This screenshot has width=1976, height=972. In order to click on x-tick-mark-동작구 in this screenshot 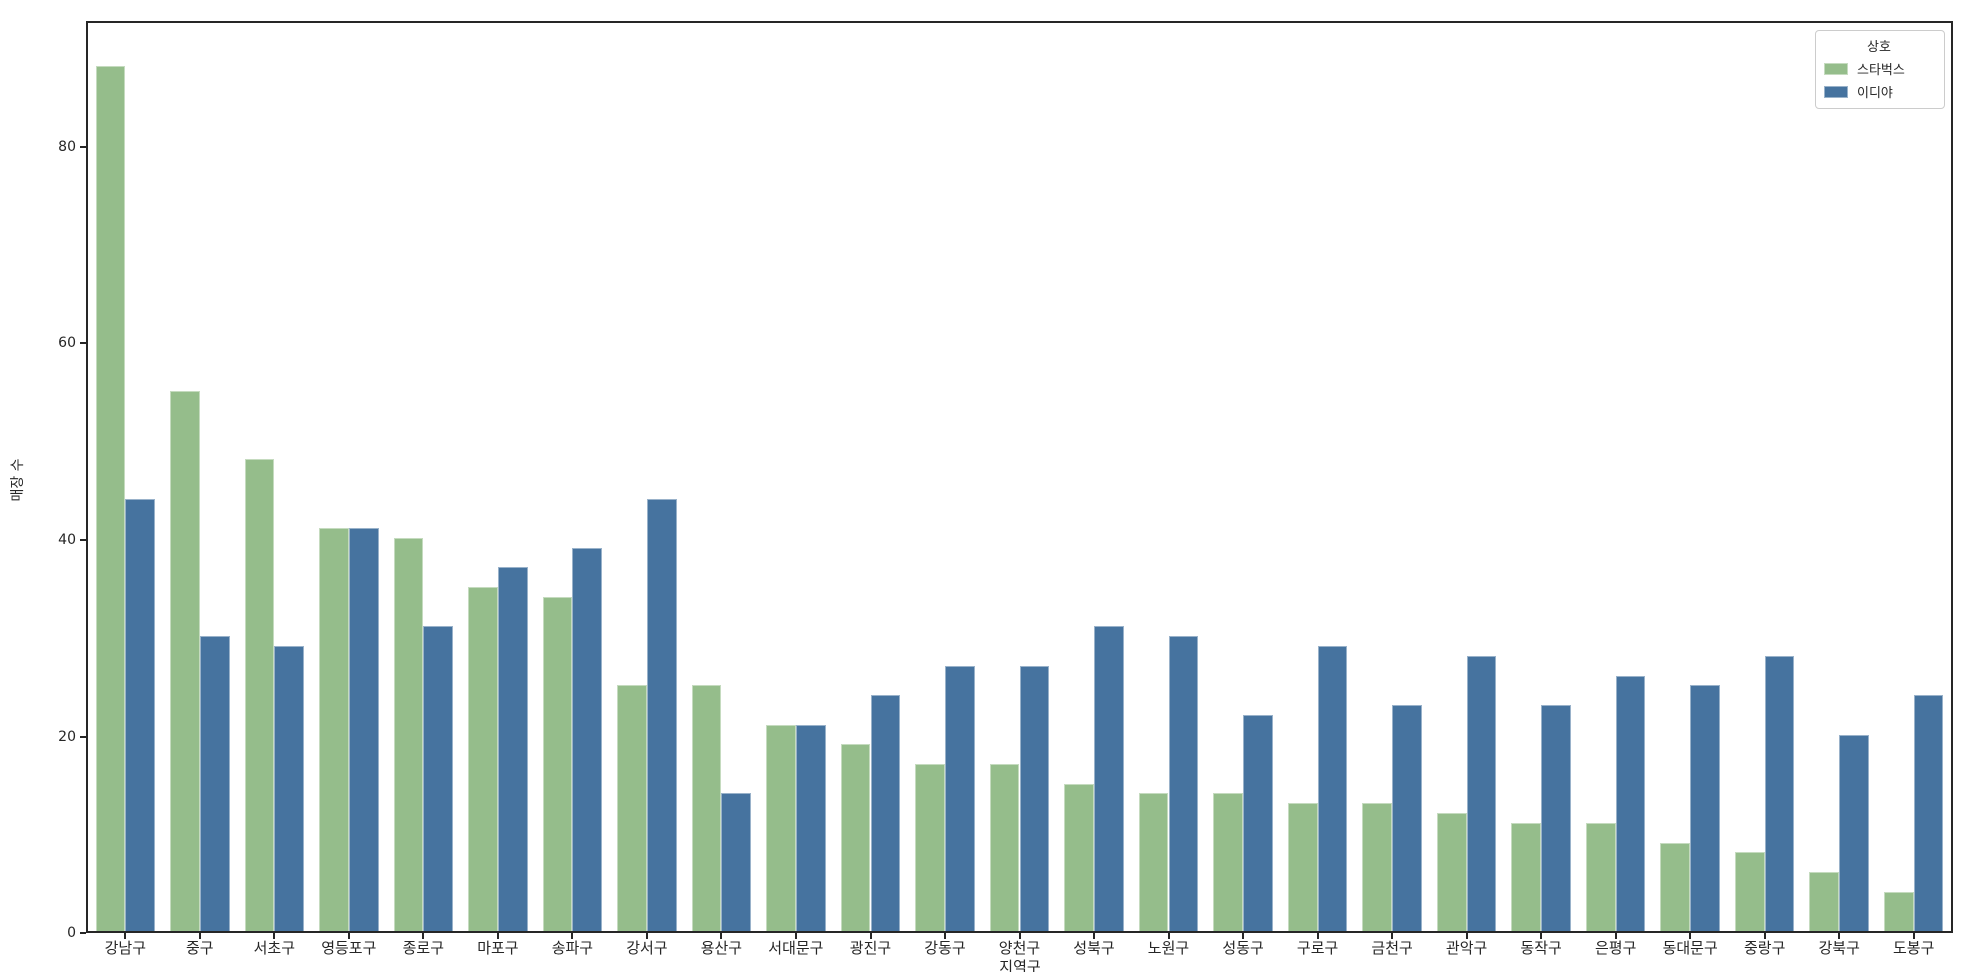, I will do `click(1541, 936)`.